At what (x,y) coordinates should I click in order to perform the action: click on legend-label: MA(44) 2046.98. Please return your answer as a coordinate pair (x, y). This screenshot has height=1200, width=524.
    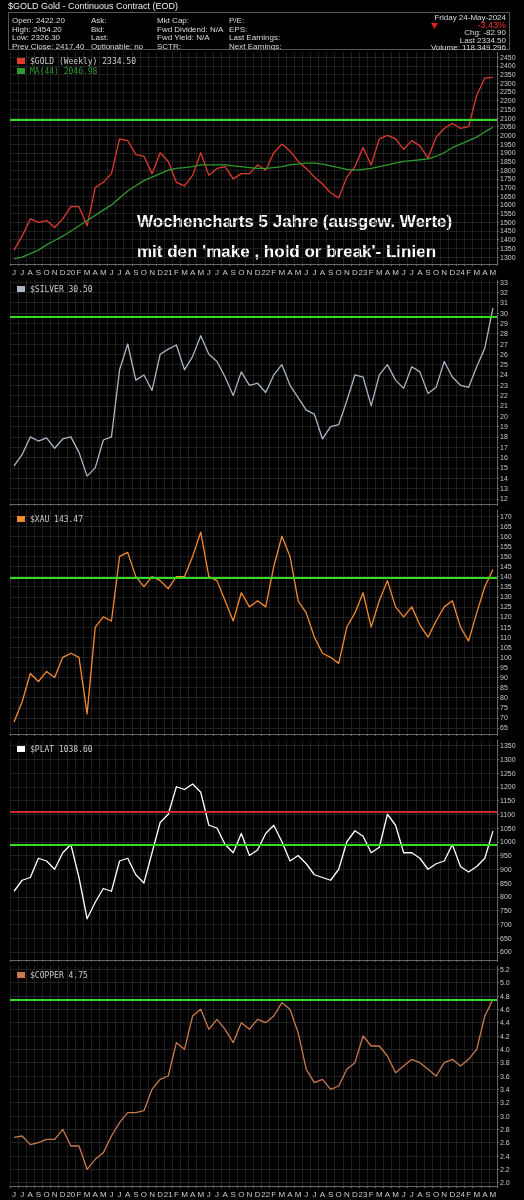
    Looking at the image, I should click on (64, 71).